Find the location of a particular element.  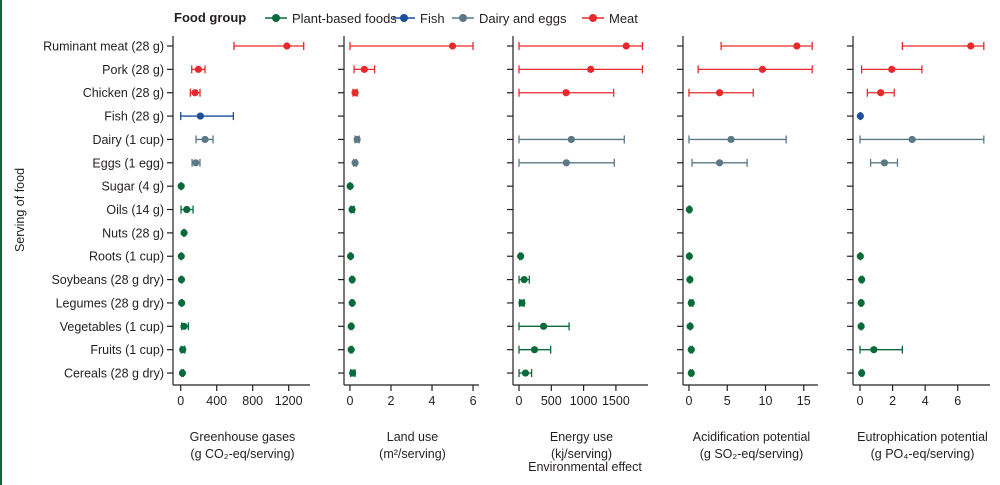

row-label: Soybeans (28 g dry) is located at coordinates (107, 280).